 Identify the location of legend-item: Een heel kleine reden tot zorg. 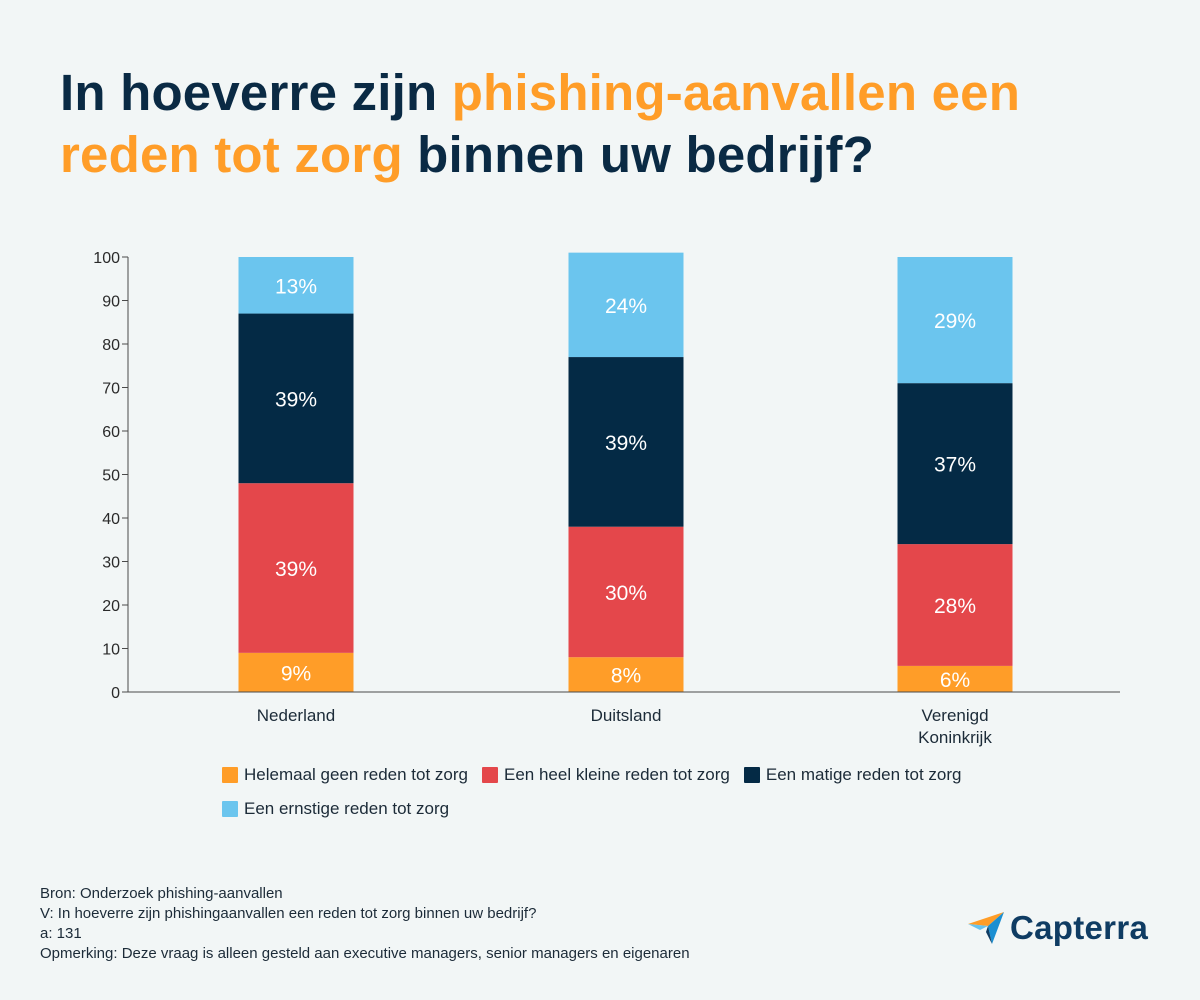
(605, 775).